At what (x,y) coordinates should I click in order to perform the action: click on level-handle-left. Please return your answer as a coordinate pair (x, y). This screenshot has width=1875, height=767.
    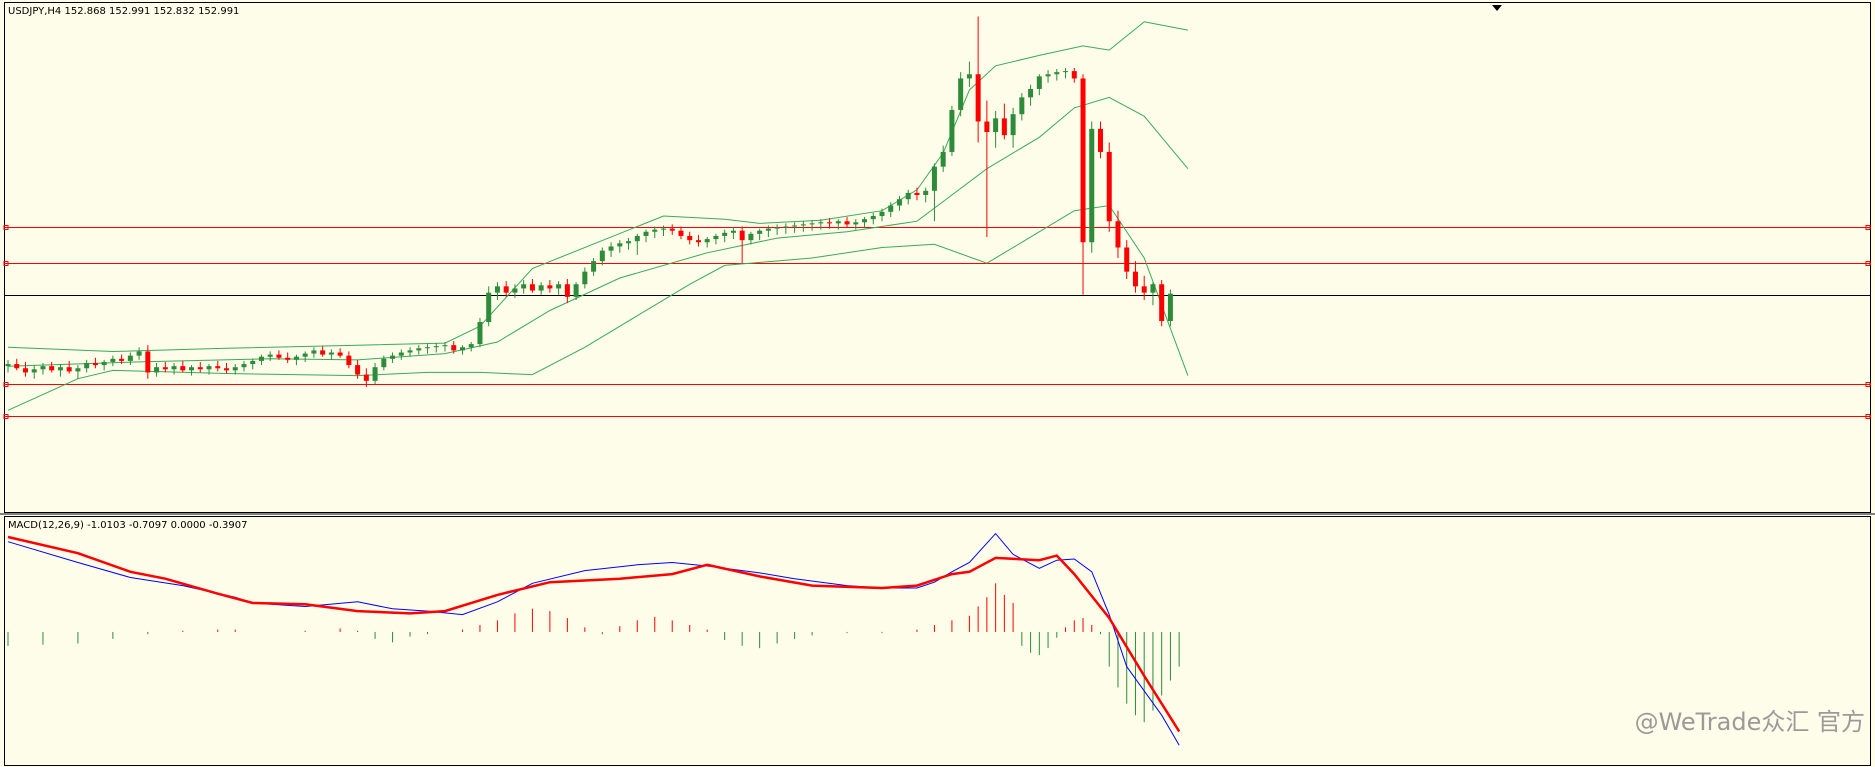
    Looking at the image, I should click on (6, 416).